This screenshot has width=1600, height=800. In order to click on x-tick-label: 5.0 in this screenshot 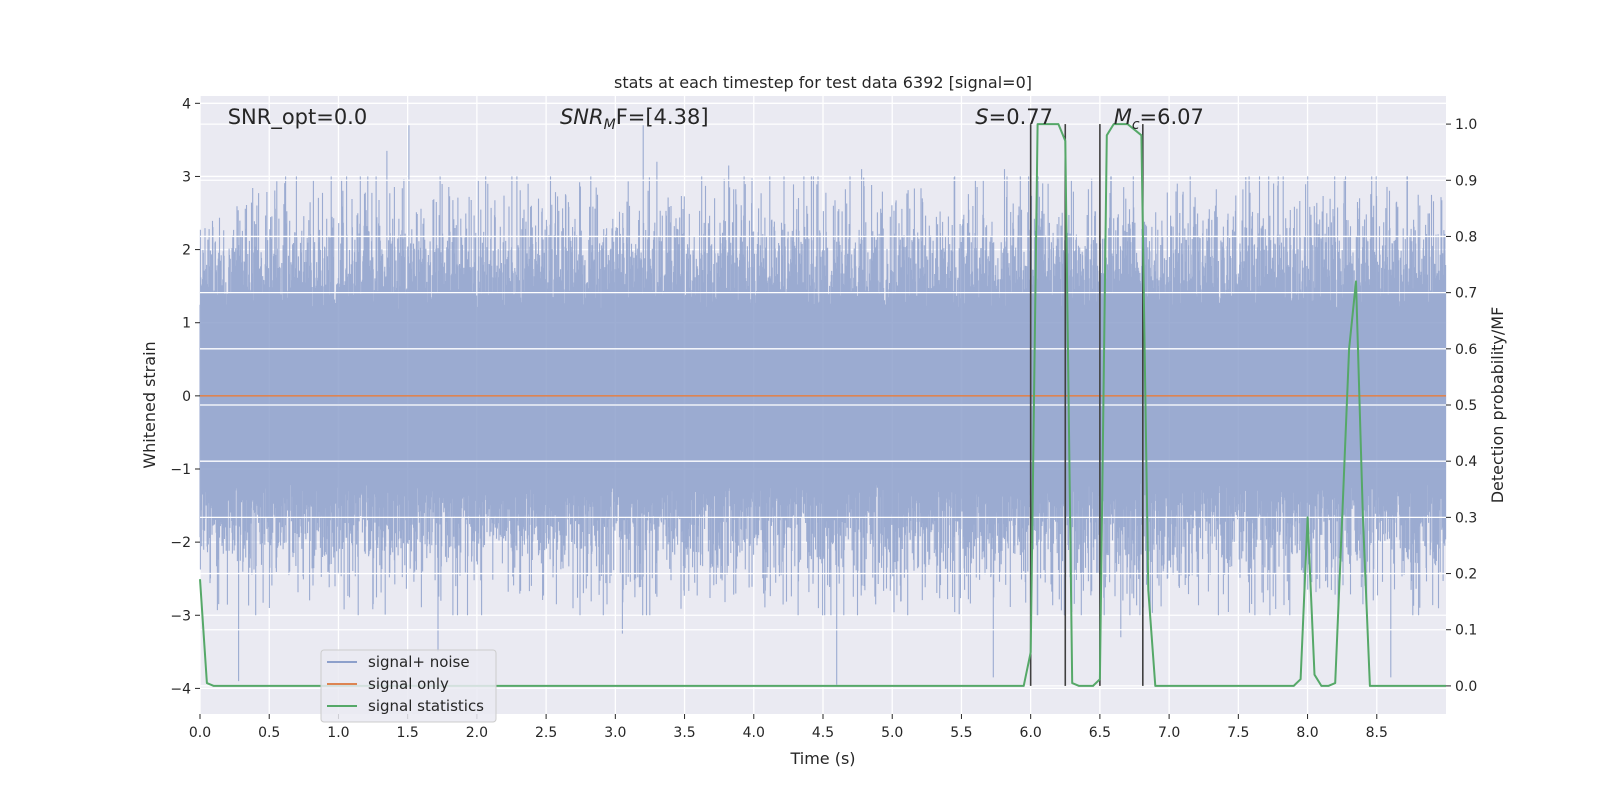, I will do `click(892, 733)`.